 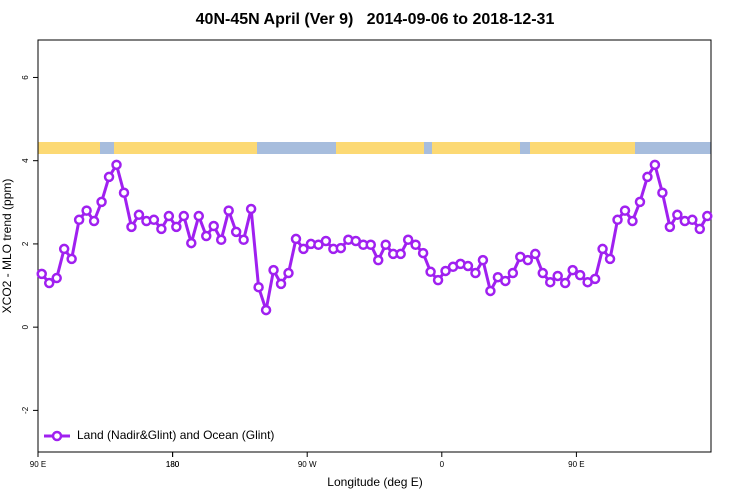 What do you see at coordinates (7, 246) in the screenshot?
I see `y-axis-label: XCO2 - MLO trend (ppm)` at bounding box center [7, 246].